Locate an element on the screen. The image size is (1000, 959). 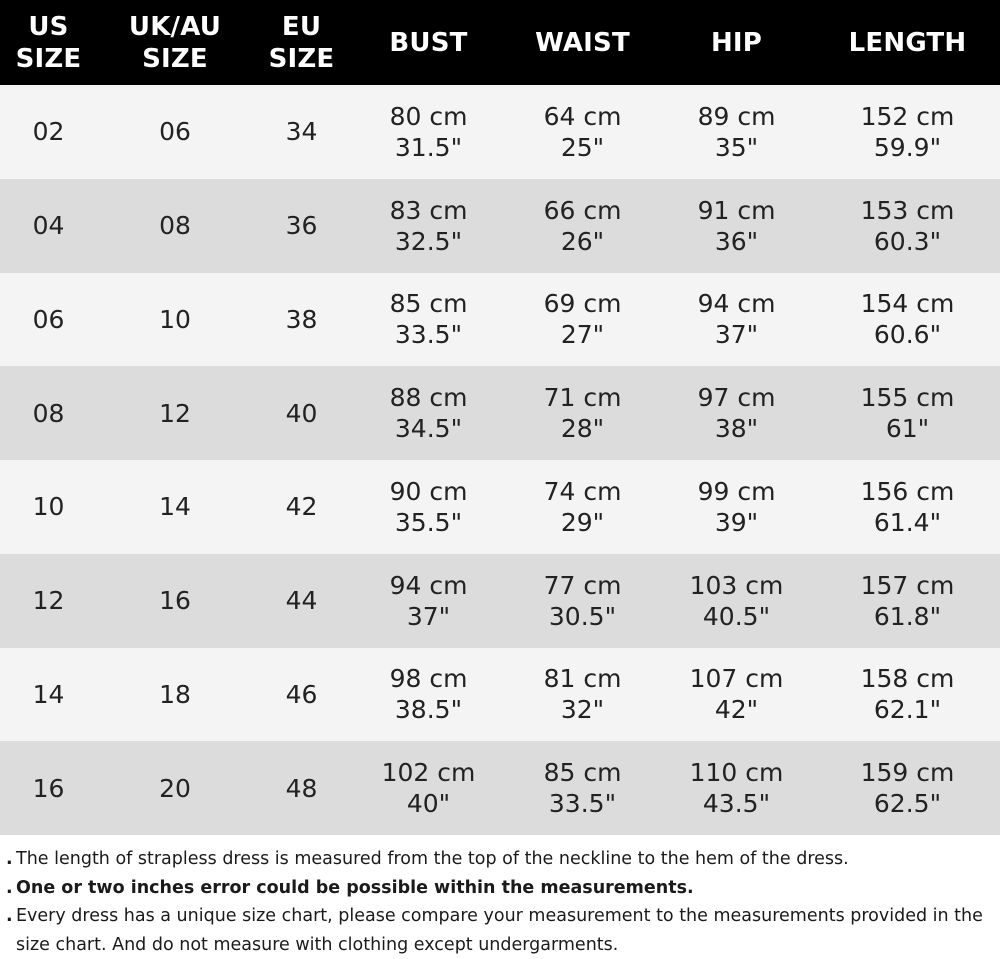
cell-length: 154 cm 60.6" is located at coordinates (907, 319).